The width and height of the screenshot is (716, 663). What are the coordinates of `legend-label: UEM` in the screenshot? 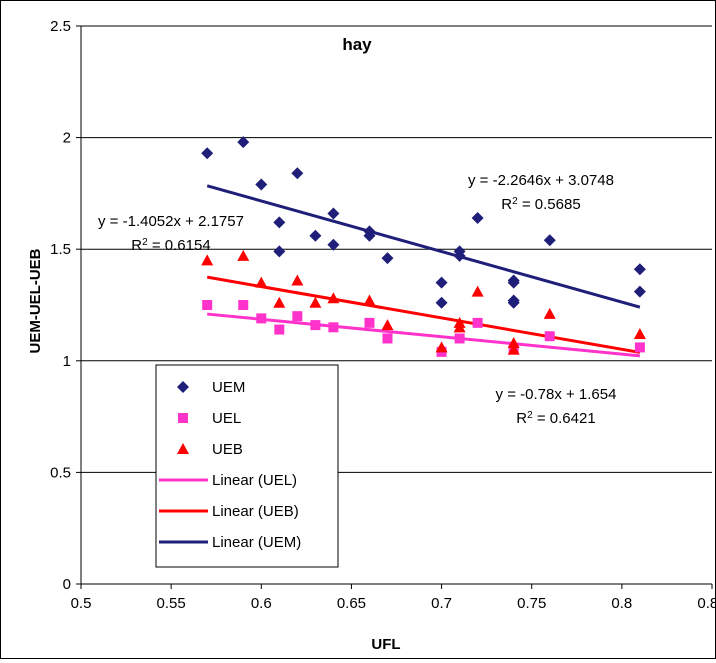 It's located at (228, 387).